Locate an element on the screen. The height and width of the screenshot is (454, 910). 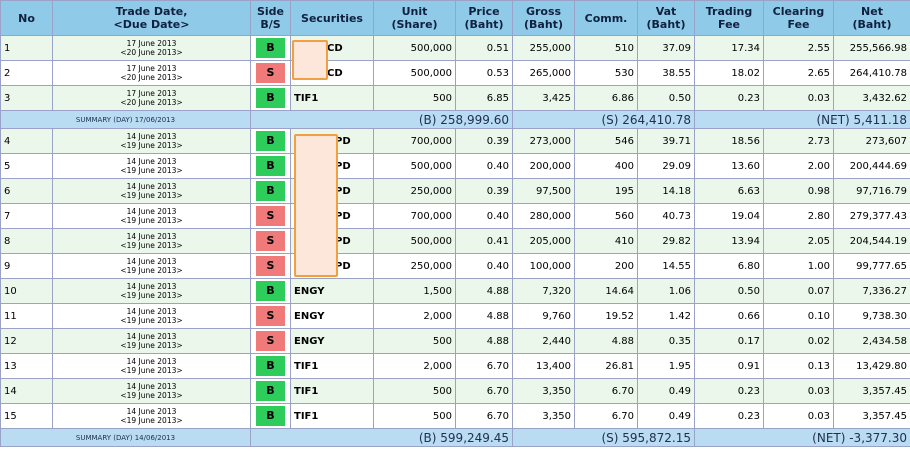
col-header-unit: Unit (Share) is located at coordinates (414, 18).